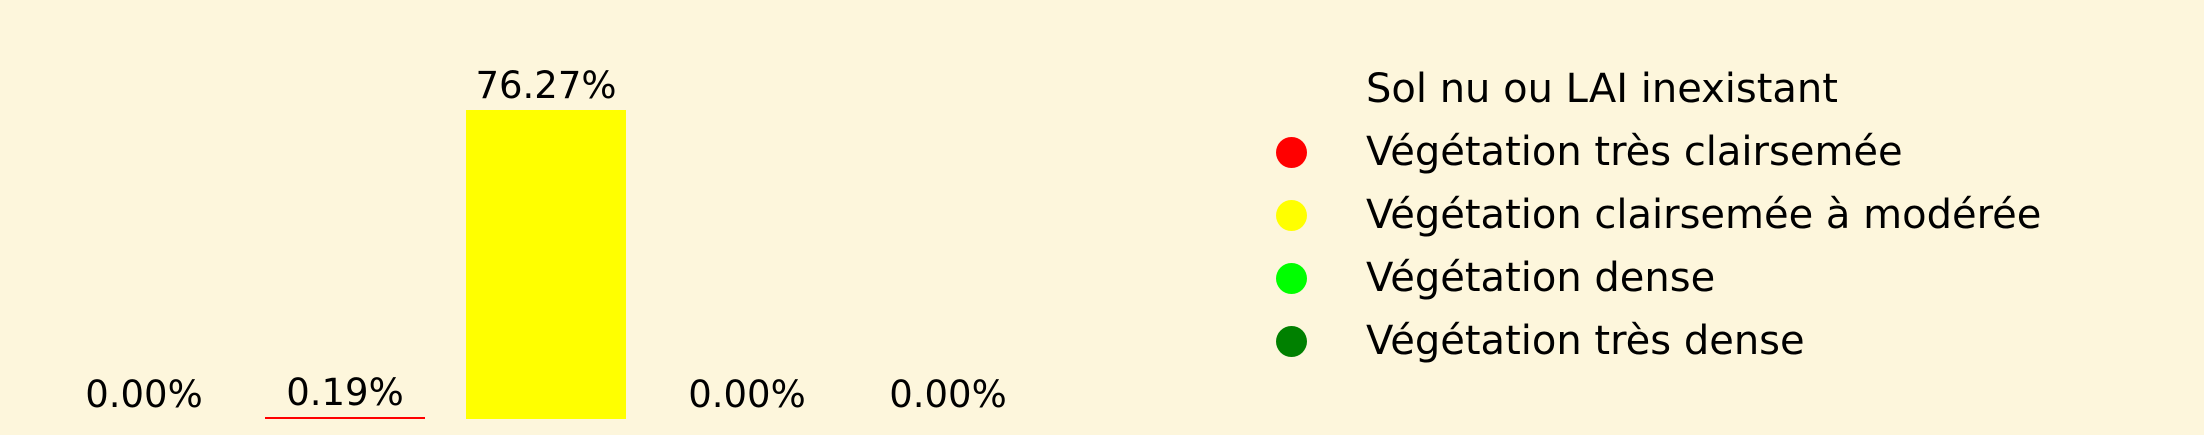 Image resolution: width=2204 pixels, height=435 pixels. What do you see at coordinates (345, 392) in the screenshot?
I see `bar-value-label-2: 0.19%` at bounding box center [345, 392].